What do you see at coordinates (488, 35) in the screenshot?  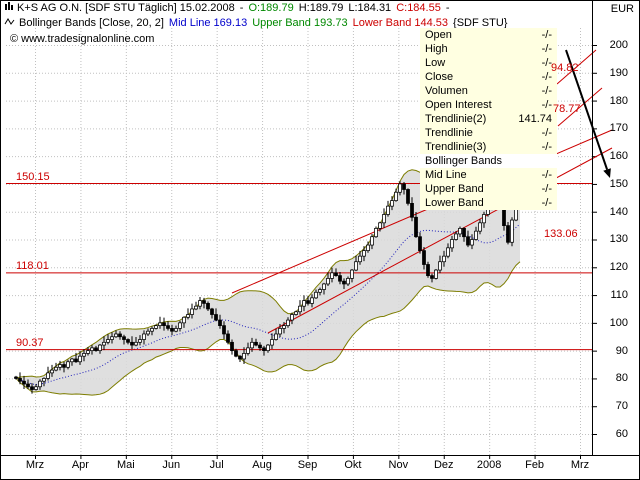 I see `tooltip-row-open: Open -/-` at bounding box center [488, 35].